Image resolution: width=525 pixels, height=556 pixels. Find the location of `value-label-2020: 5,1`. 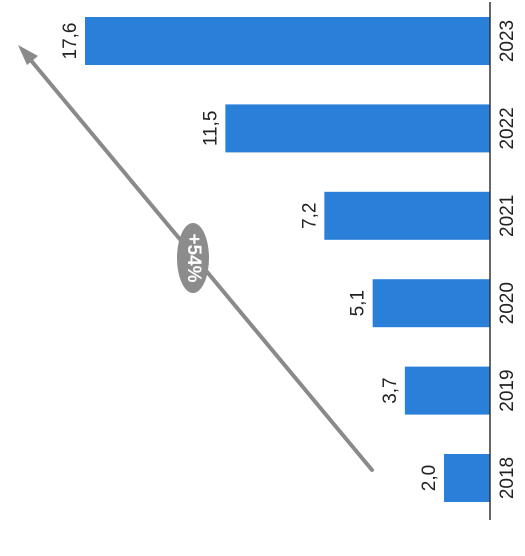

value-label-2020: 5,1 is located at coordinates (358, 303).